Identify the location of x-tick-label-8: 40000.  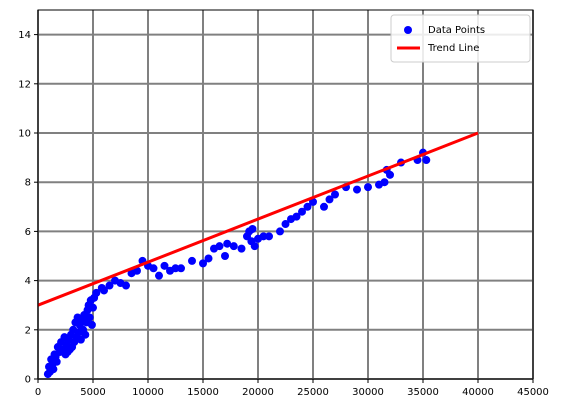
(478, 392).